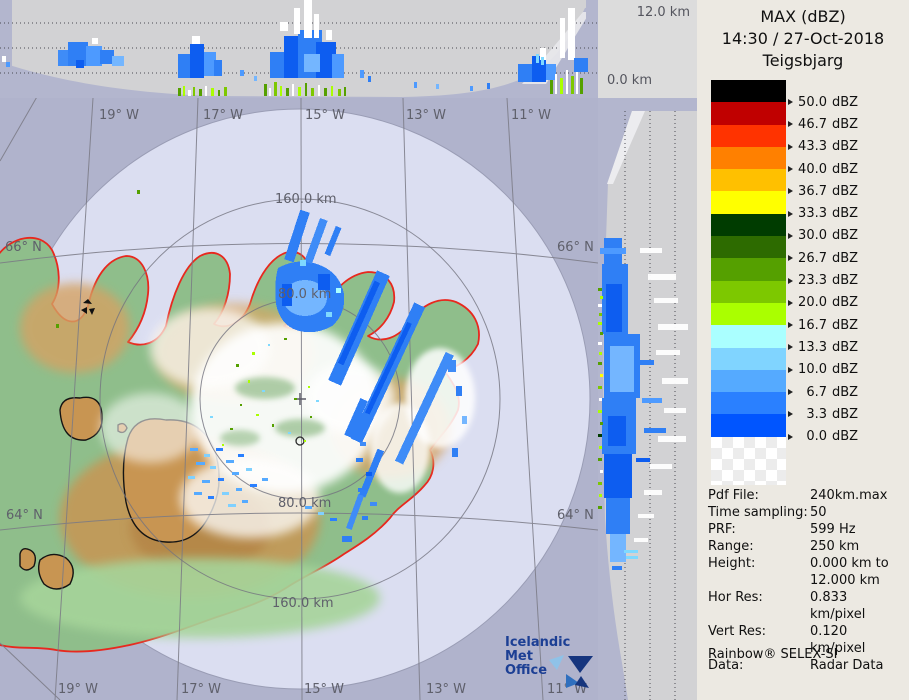 The height and width of the screenshot is (700, 909). Describe the element at coordinates (847, 258) in the screenshot. I see `scale-label: 26.7 dBZ` at that location.